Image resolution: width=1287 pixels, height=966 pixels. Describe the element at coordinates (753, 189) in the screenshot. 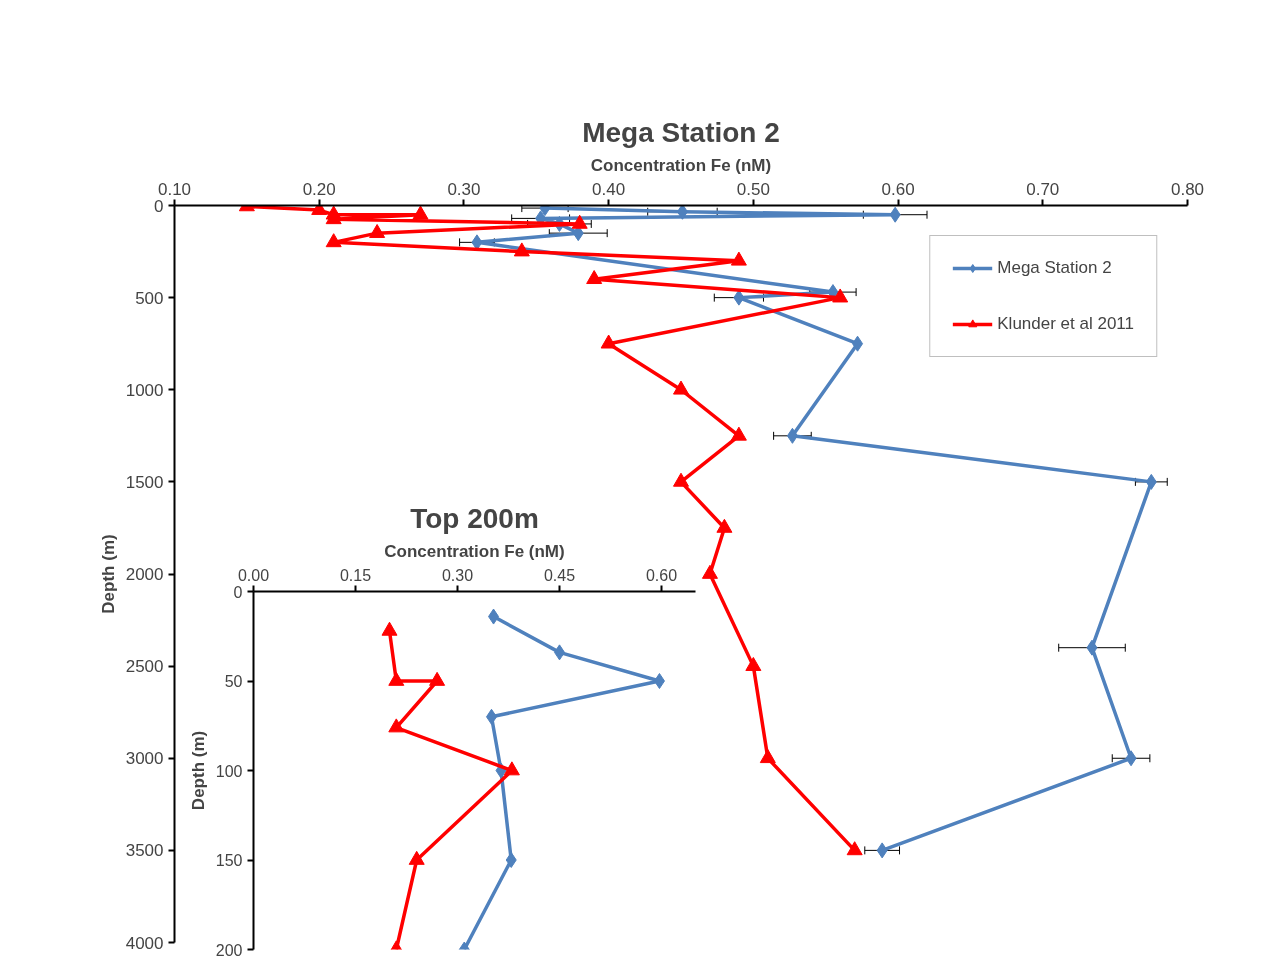

I see `x-tick-label: 0.50` at that location.